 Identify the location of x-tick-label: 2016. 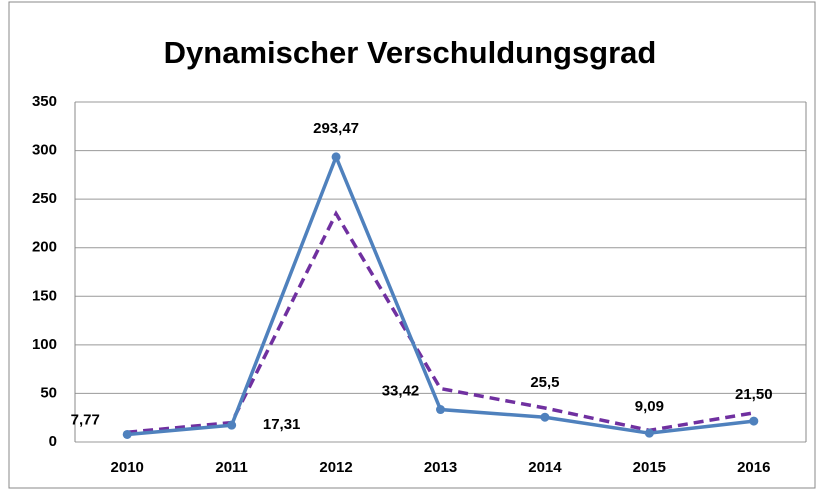
(753, 467).